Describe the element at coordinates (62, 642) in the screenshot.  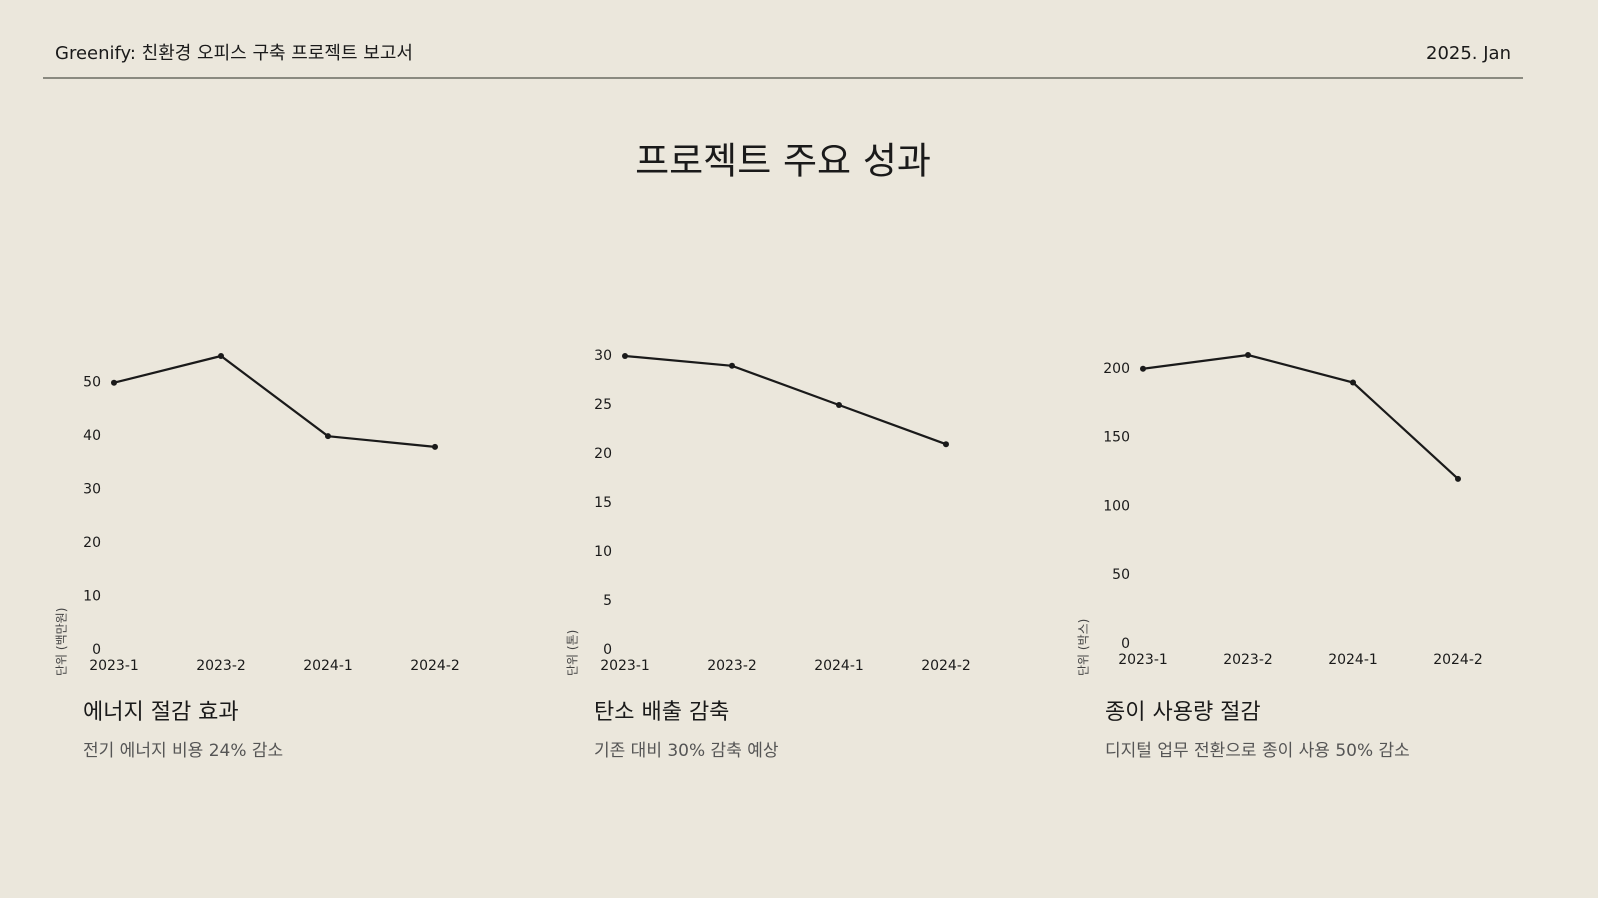
I see `y-axis-label: 단위 (백만원)` at that location.